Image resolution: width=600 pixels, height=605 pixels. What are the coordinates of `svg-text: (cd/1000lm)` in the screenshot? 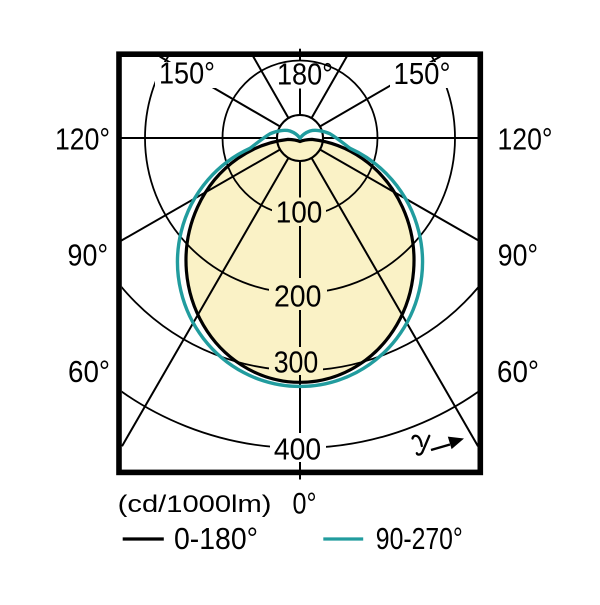 It's located at (195, 504).